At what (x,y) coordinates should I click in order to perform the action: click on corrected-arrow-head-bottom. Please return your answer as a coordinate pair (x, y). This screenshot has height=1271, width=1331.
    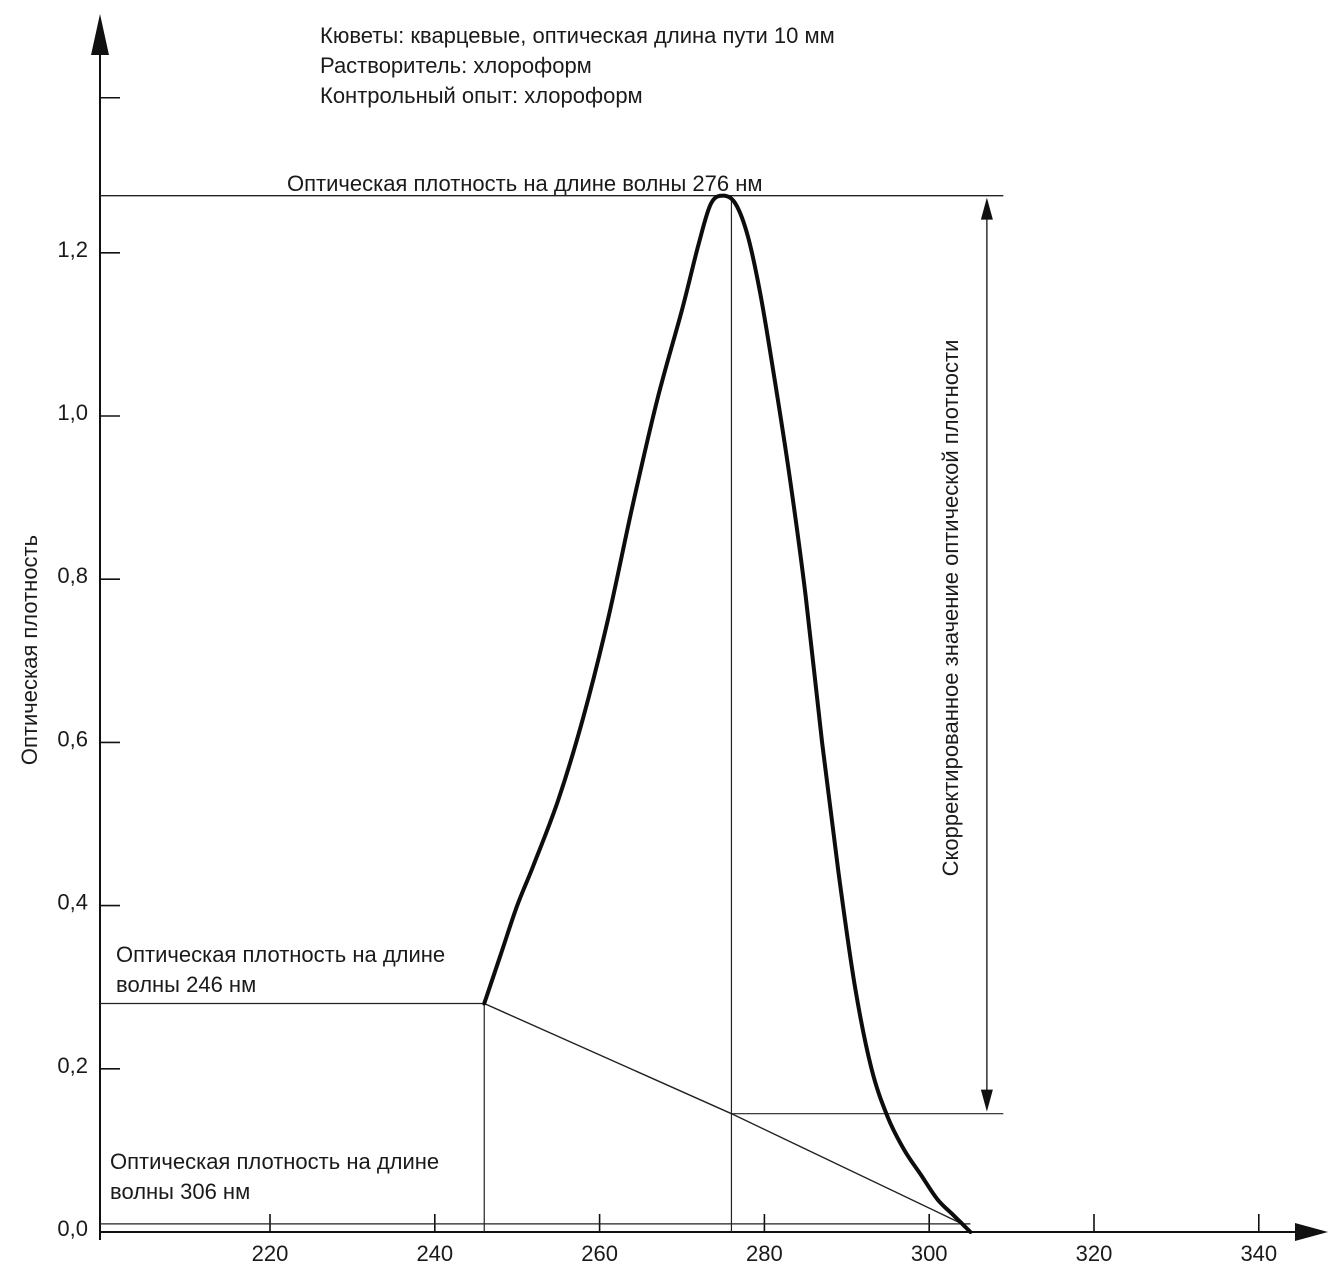
    Looking at the image, I should click on (986, 1100).